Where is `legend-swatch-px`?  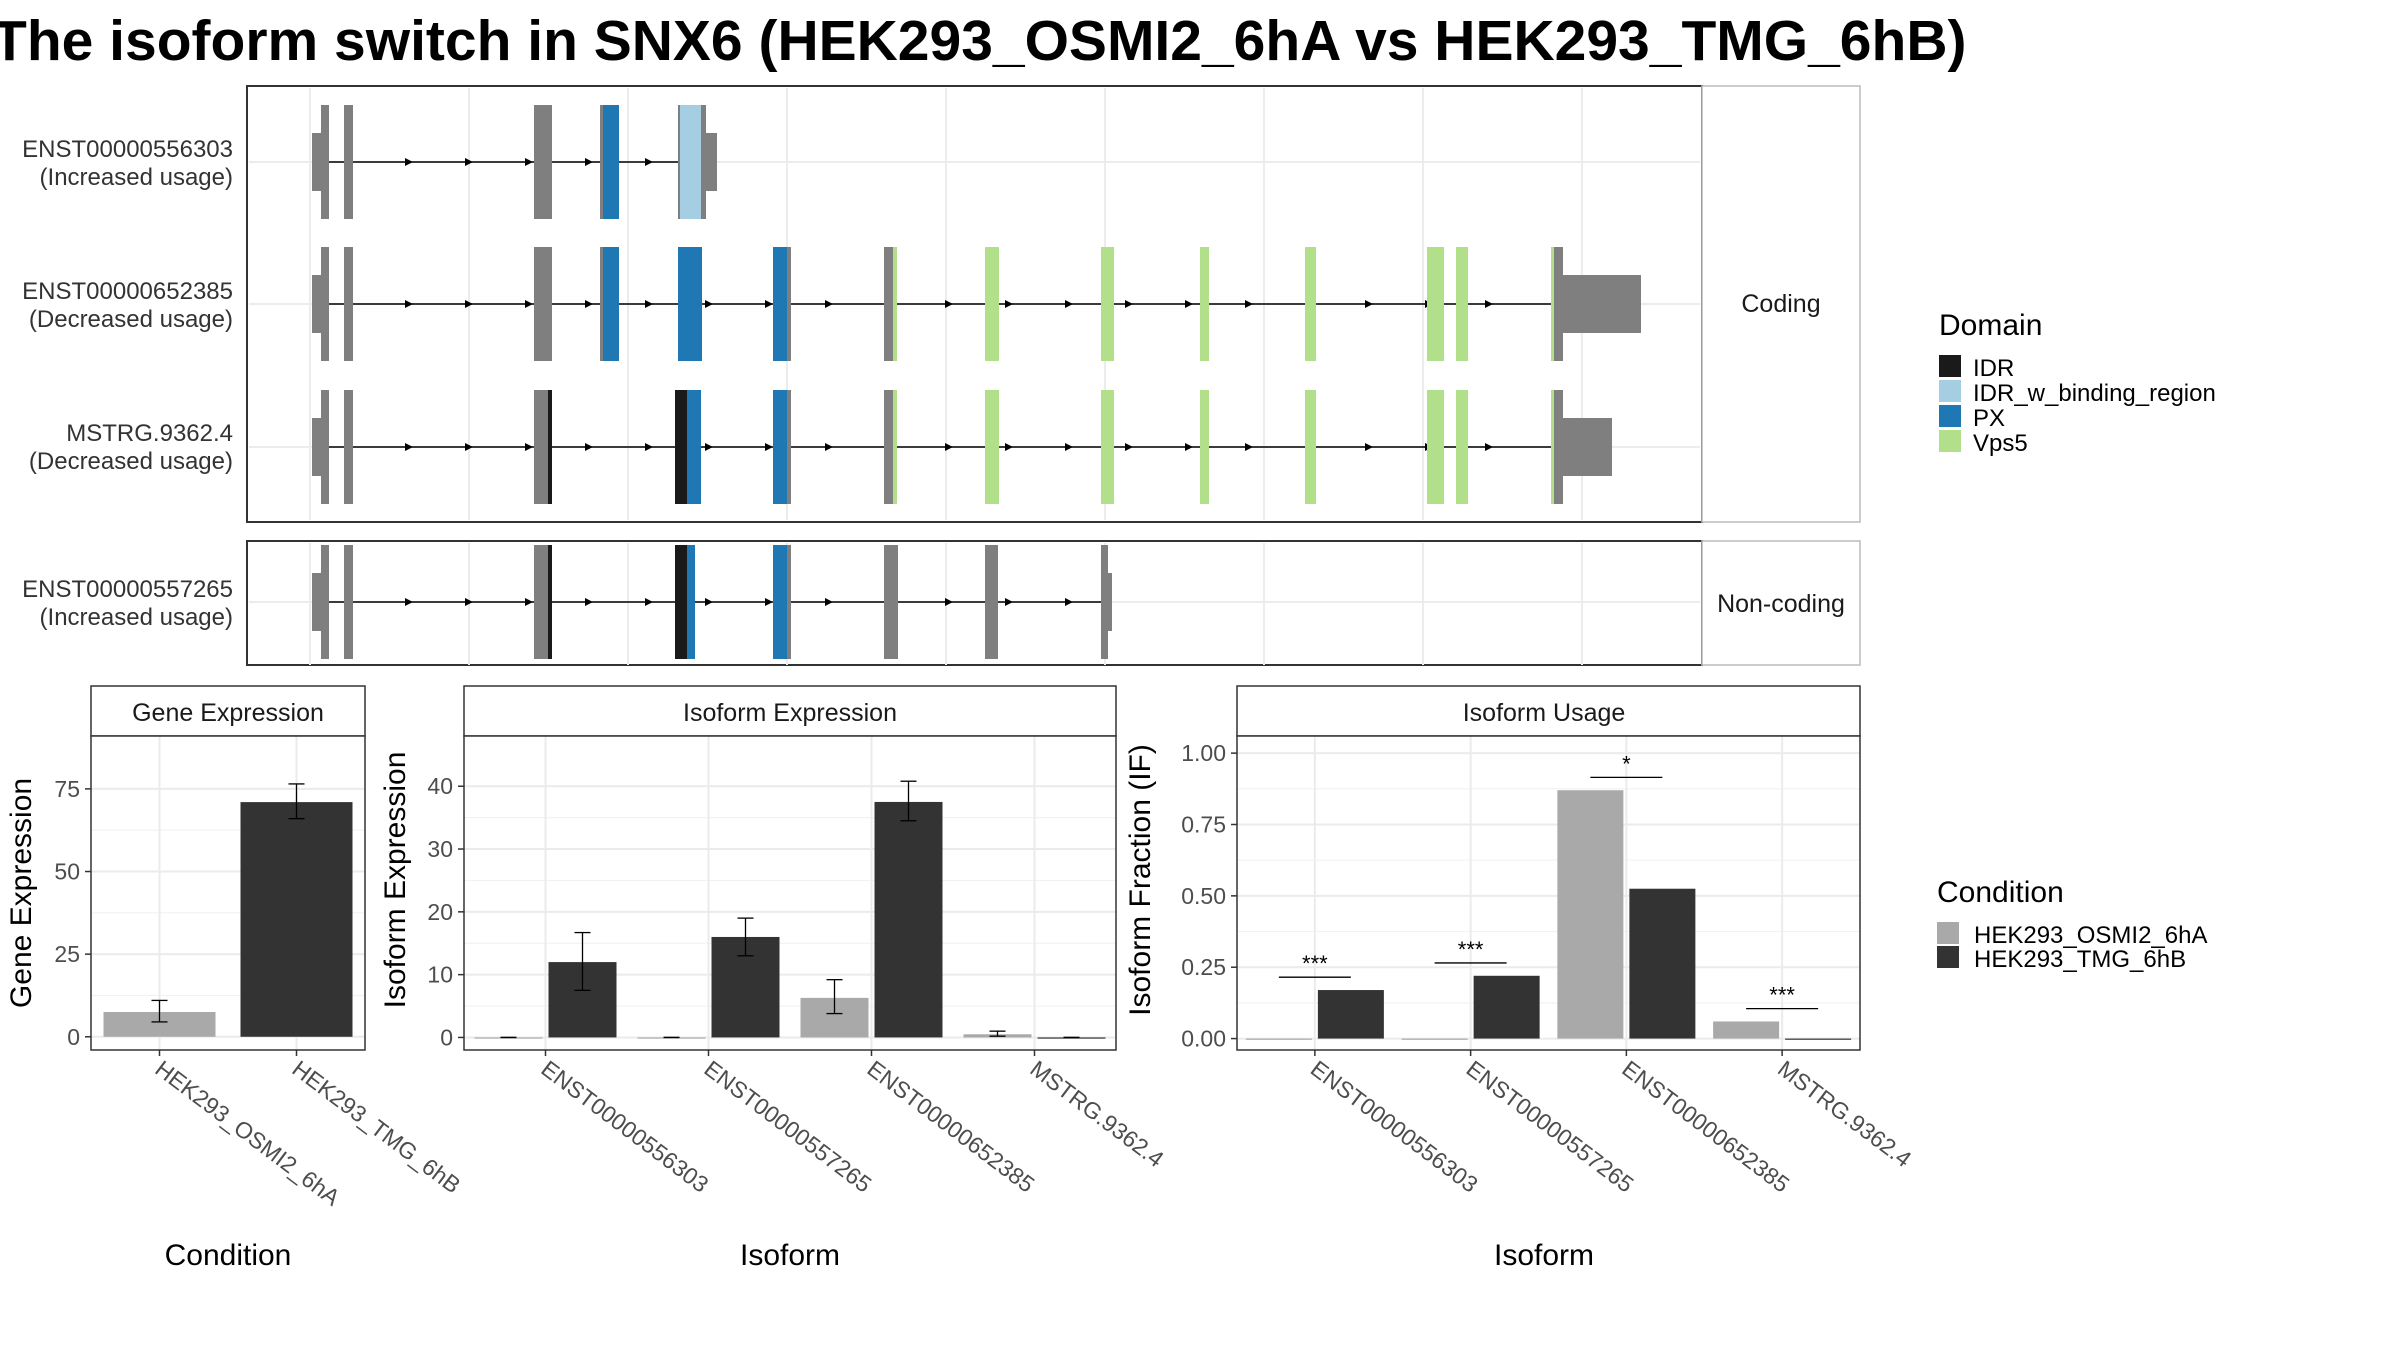
legend-swatch-px is located at coordinates (1950, 416).